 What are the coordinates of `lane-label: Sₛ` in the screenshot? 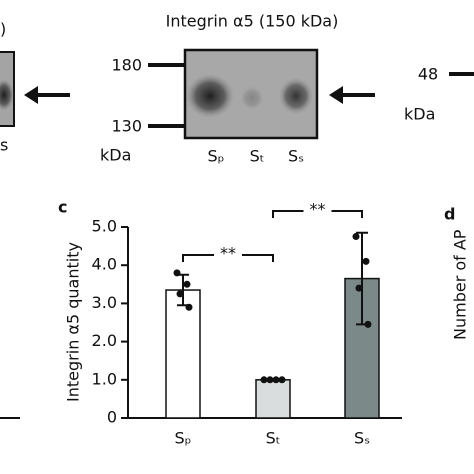 It's located at (296, 156).